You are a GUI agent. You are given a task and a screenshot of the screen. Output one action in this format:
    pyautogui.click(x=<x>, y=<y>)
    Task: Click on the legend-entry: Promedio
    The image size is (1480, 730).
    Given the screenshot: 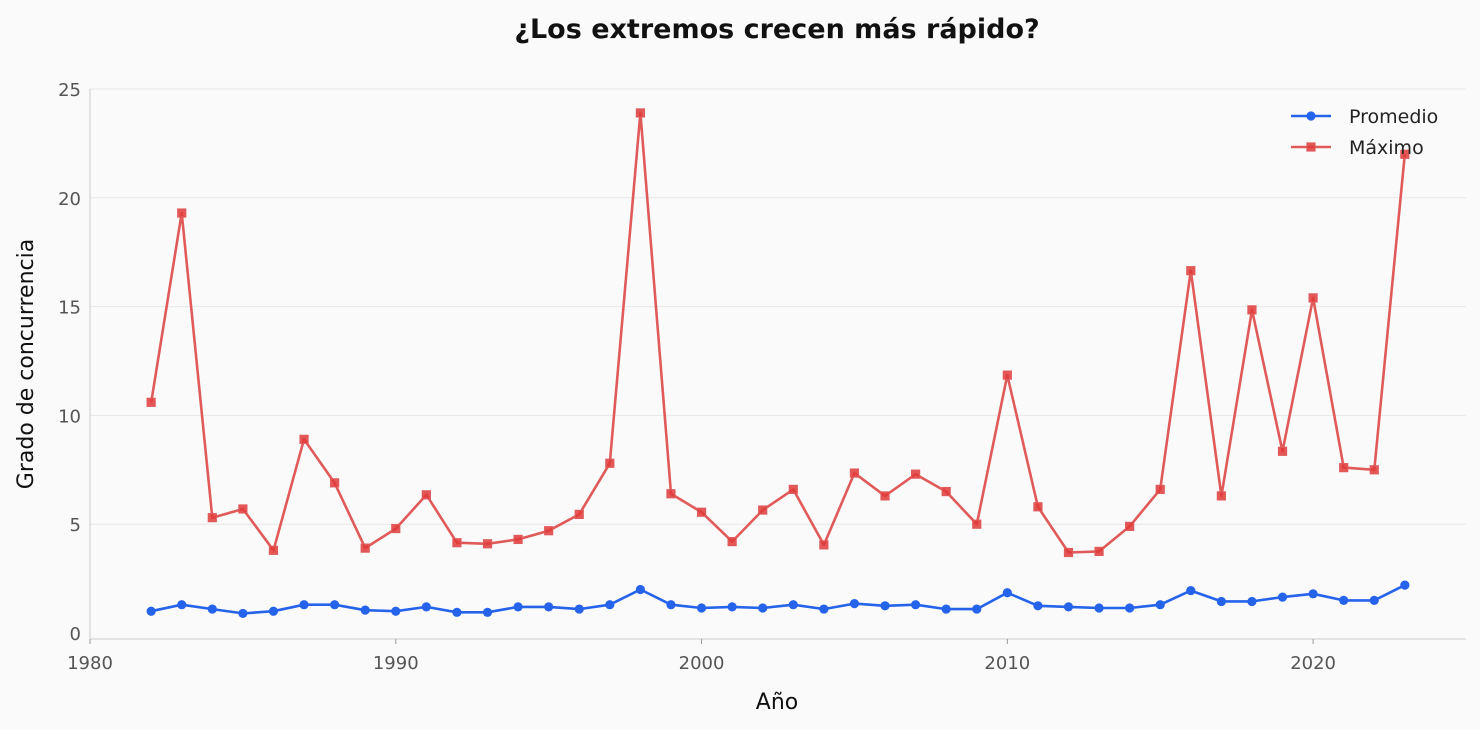 What is the action you would take?
    pyautogui.click(x=1364, y=117)
    